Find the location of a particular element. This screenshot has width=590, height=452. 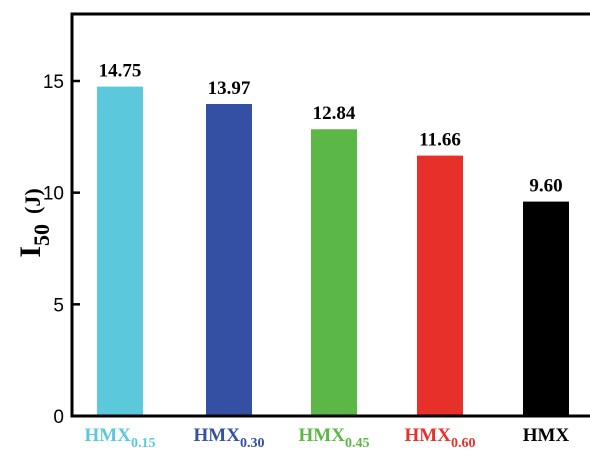

y-axis-label: I50(J) is located at coordinates (34, 222).